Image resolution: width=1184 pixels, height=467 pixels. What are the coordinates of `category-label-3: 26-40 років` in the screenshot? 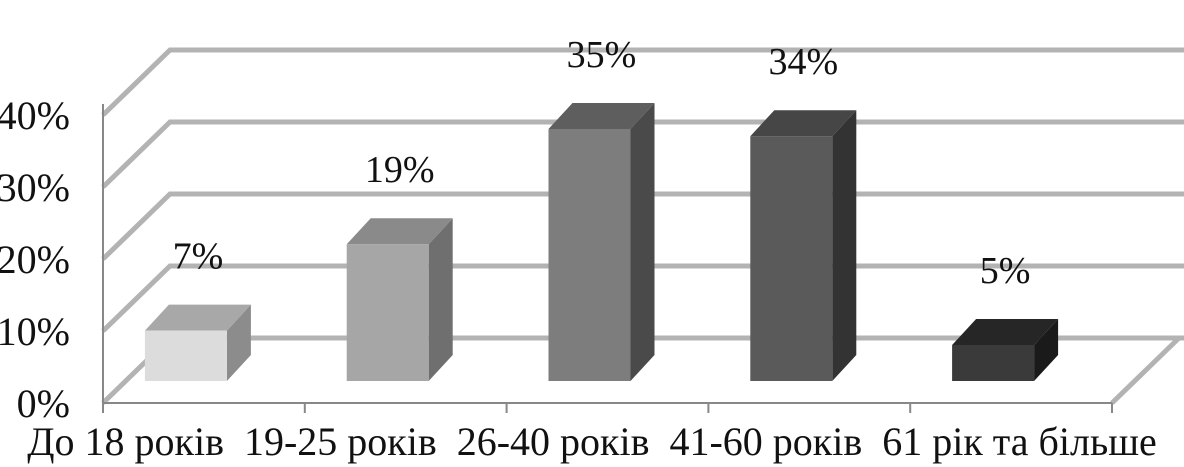 It's located at (553, 441).